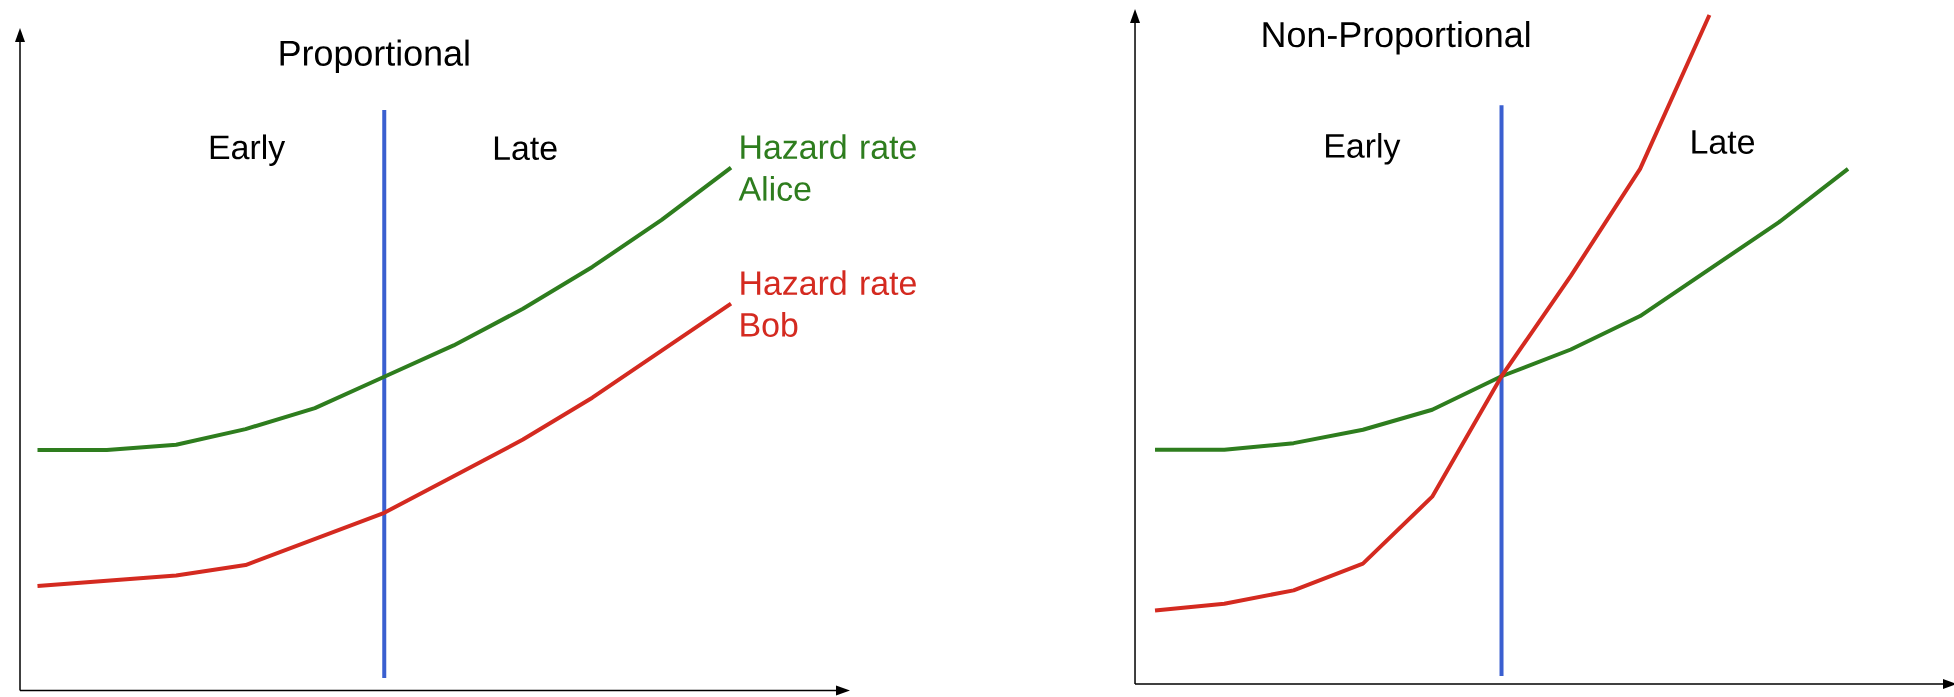 The height and width of the screenshot is (697, 1954). I want to click on annotation: Late, so click(1723, 142).